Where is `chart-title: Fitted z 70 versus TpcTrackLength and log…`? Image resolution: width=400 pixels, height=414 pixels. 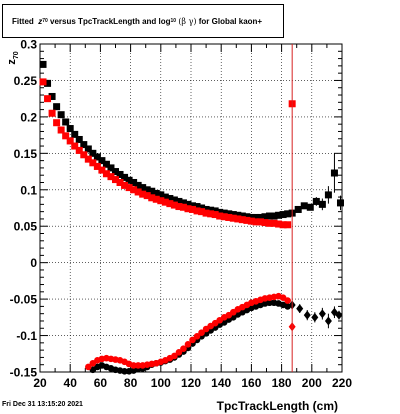 chart-title: Fitted z 70 versus TpcTrackLength and log… is located at coordinates (143, 21).